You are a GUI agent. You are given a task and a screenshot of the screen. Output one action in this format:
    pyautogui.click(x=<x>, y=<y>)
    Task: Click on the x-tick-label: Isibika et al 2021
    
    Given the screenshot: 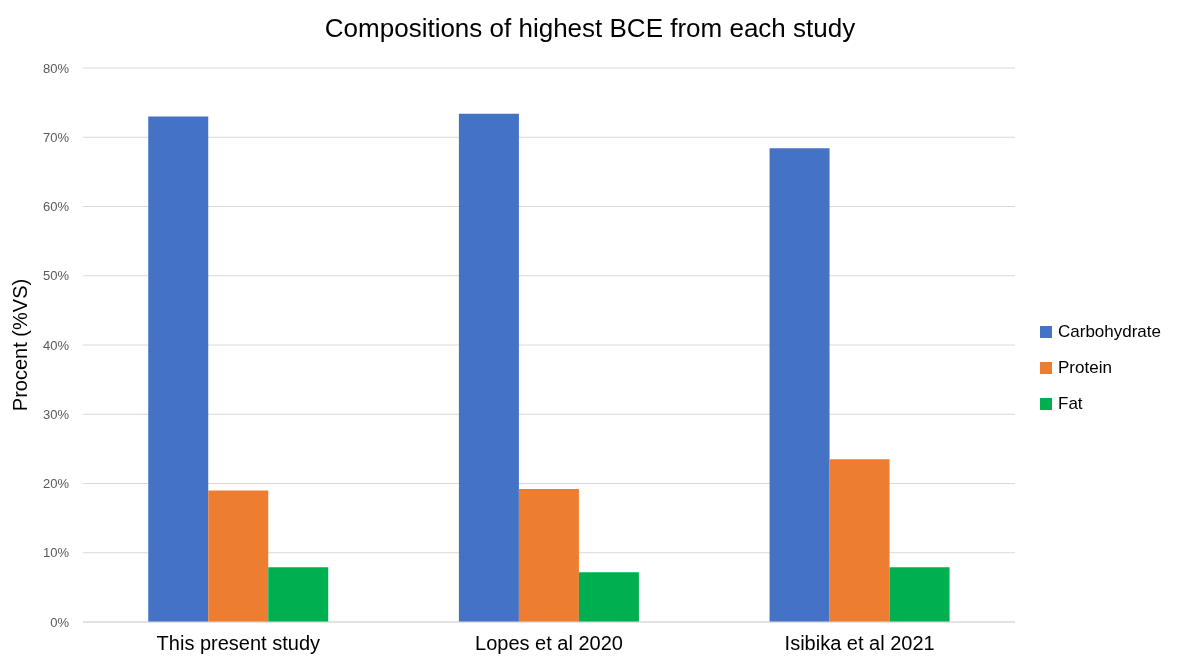 What is the action you would take?
    pyautogui.click(x=859, y=643)
    